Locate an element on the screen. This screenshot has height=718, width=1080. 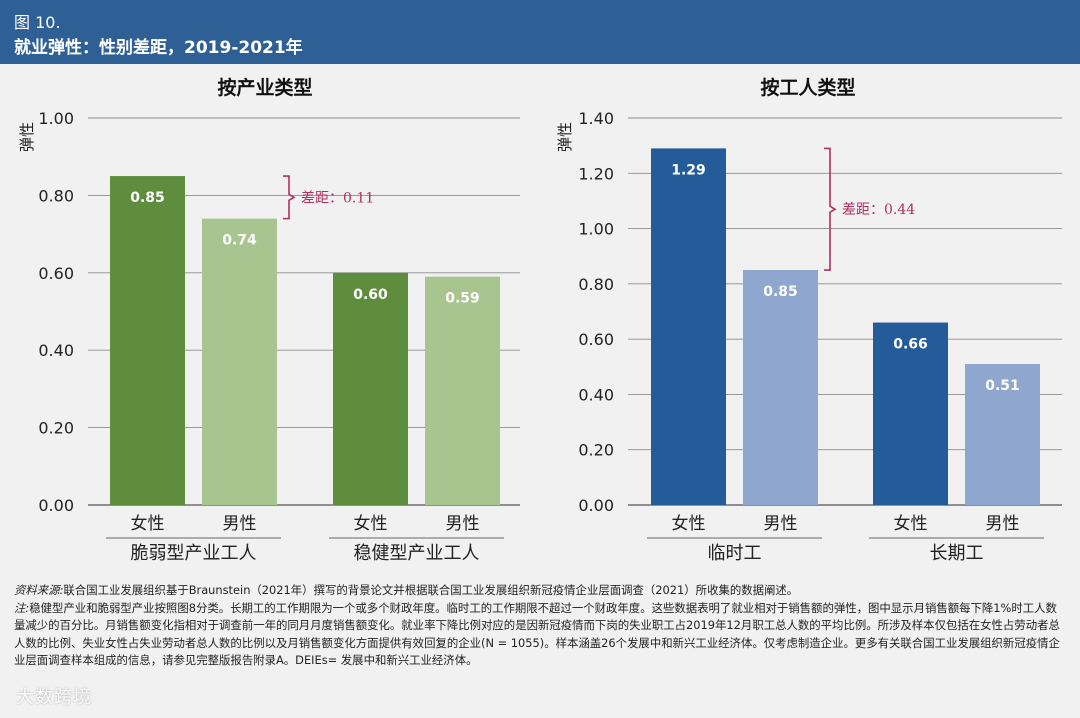
bar-value-label: 0.59 is located at coordinates (462, 299).